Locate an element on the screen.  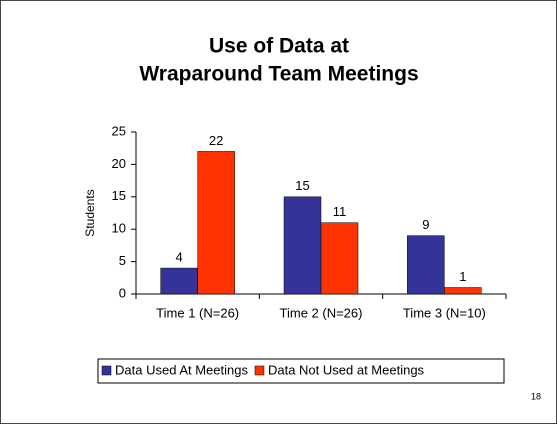
y-tick-label: 15 is located at coordinates (119, 195).